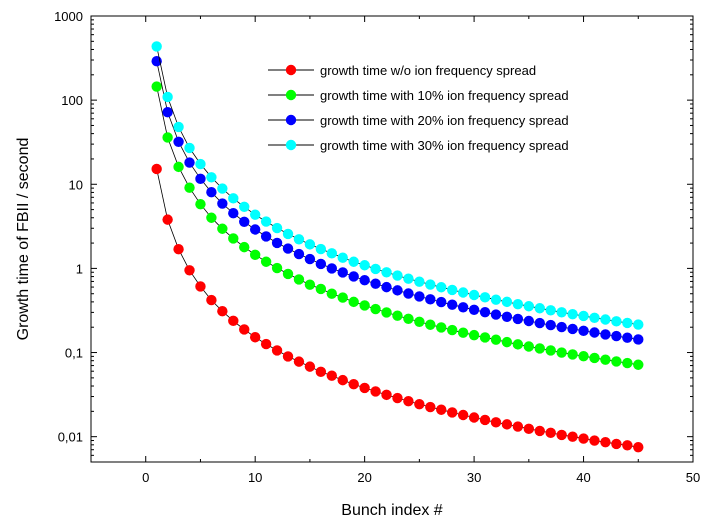 The image size is (714, 527). I want to click on x-tick-label: 40, so click(583, 477).